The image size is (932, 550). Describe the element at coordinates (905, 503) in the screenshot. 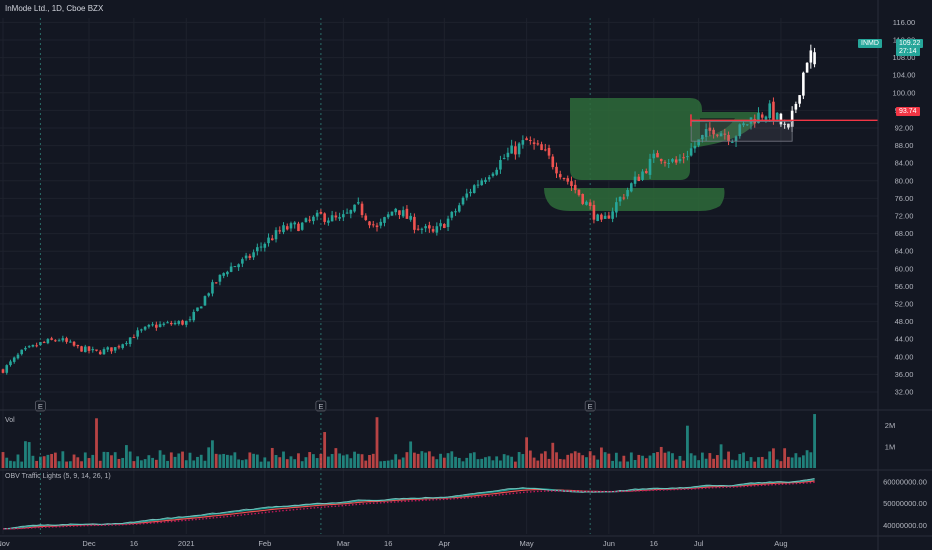

I see `obv-axis: 40000000.00 50000000.00 60000000.00` at that location.